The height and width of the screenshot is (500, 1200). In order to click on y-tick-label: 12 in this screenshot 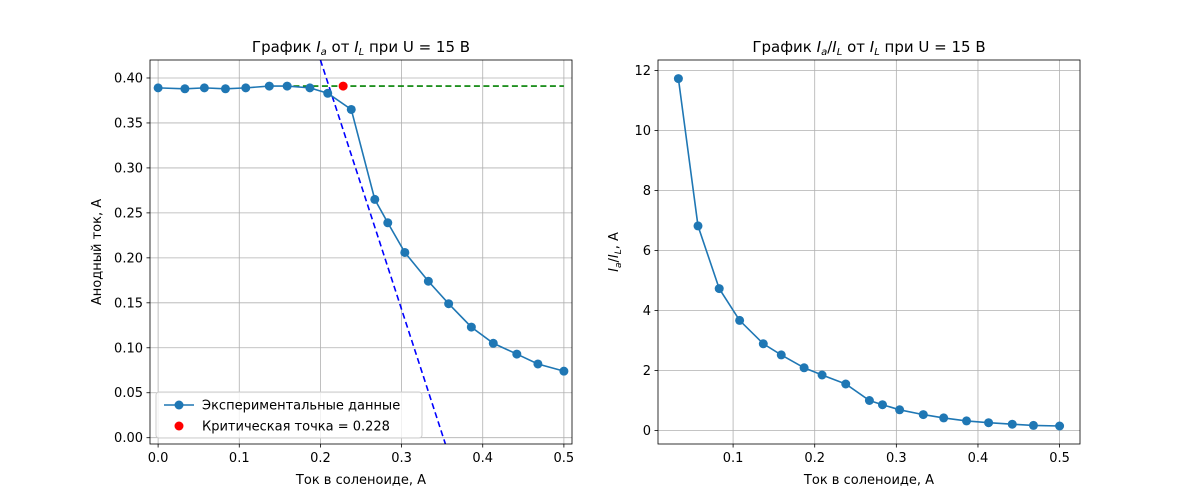, I will do `click(642, 71)`.